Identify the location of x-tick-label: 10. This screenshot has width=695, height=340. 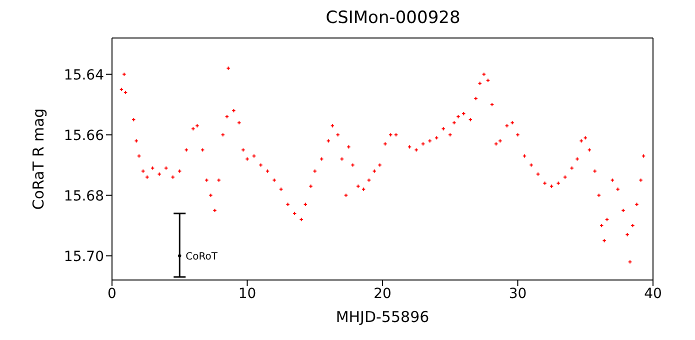
(247, 294).